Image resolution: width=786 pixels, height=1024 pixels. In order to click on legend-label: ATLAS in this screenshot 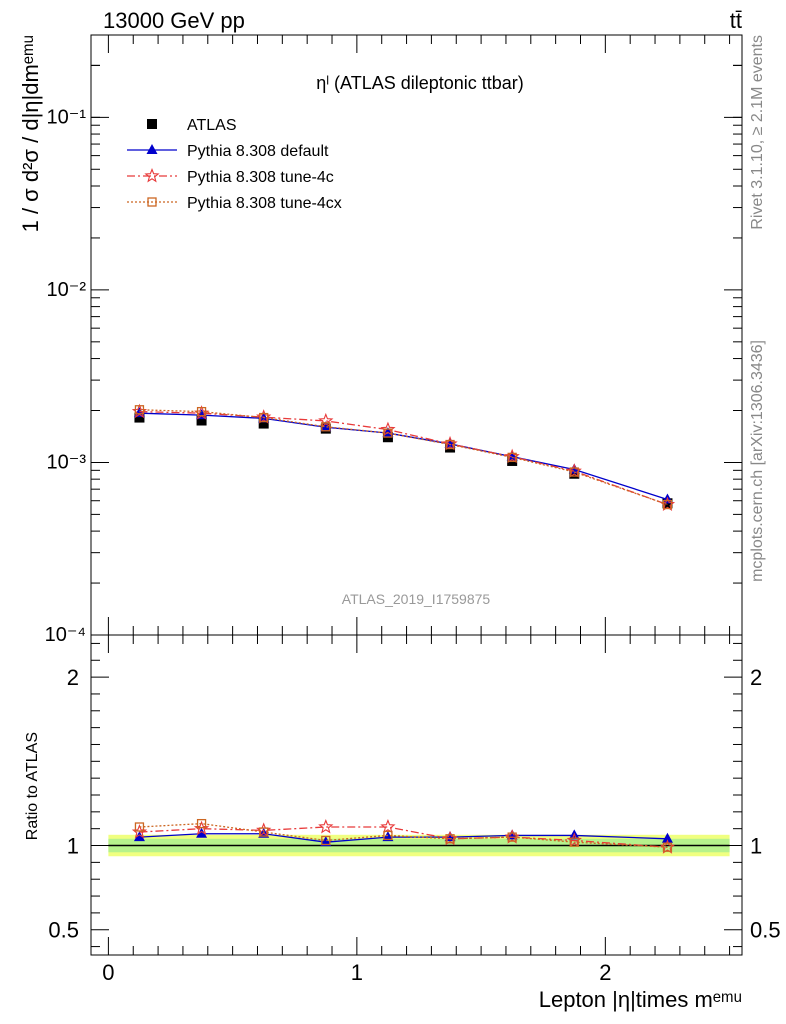, I will do `click(212, 125)`.